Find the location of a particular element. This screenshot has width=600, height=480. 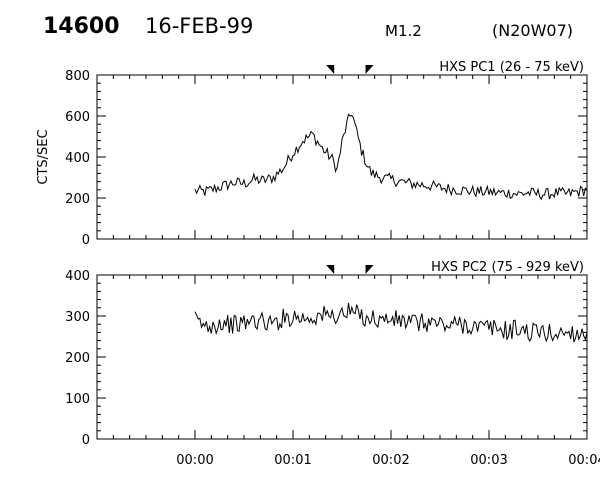

flare-location: (N20W07) is located at coordinates (532, 30).